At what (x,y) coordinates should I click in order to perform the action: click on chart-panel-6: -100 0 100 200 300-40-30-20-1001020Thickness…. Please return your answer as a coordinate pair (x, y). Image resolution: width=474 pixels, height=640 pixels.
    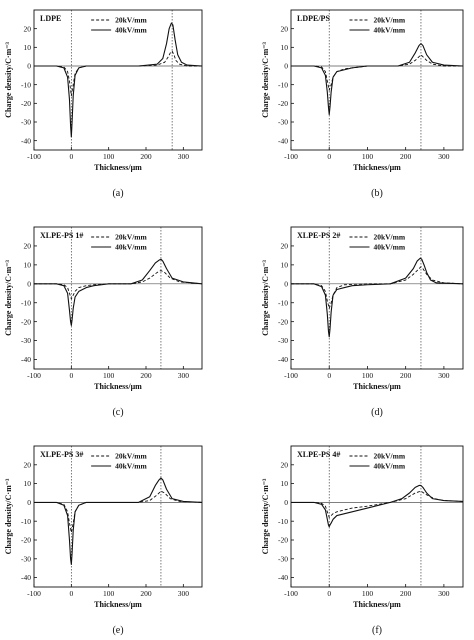
    Looking at the image, I should click on (362, 540).